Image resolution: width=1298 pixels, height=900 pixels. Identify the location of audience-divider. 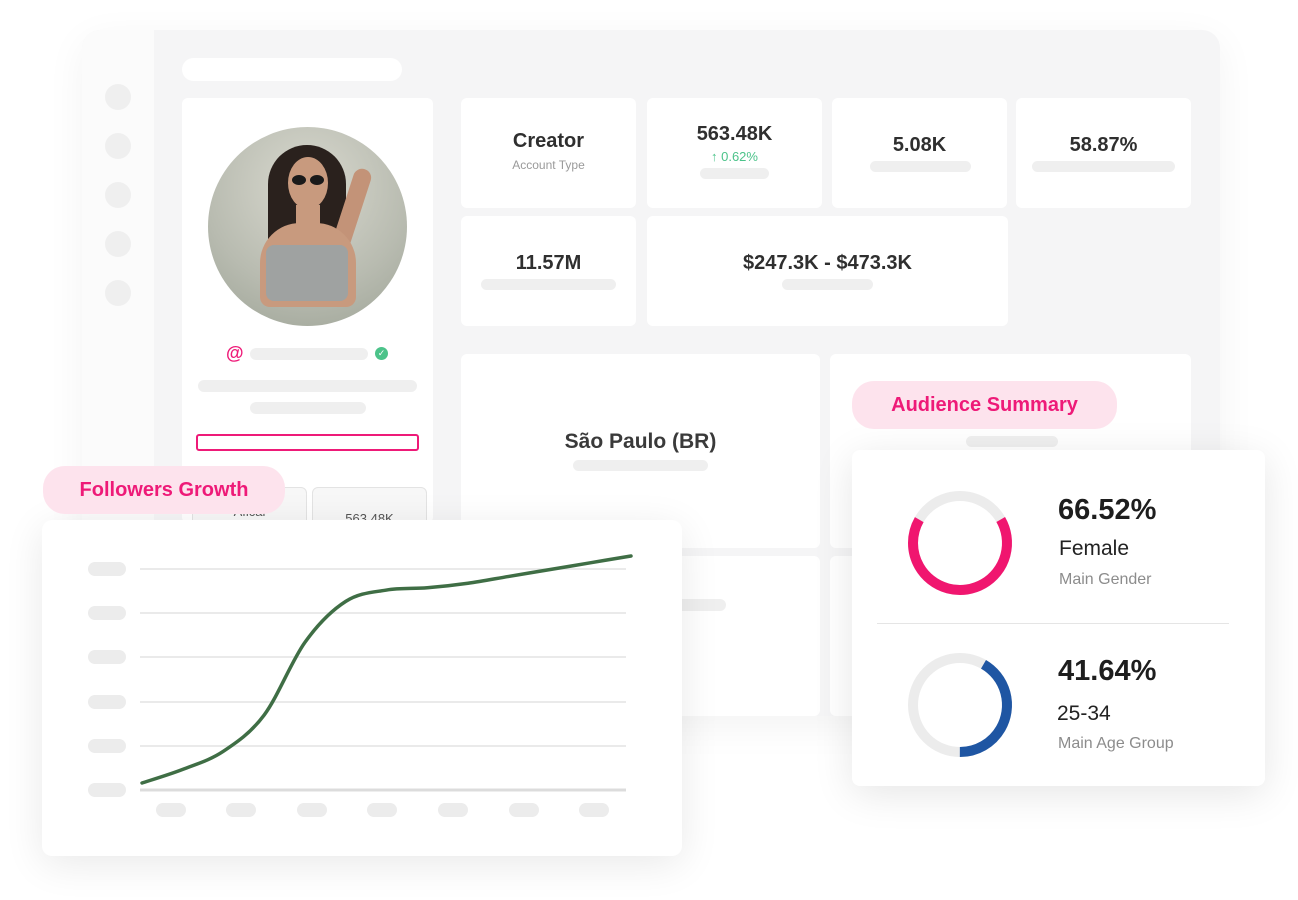
(1053, 623).